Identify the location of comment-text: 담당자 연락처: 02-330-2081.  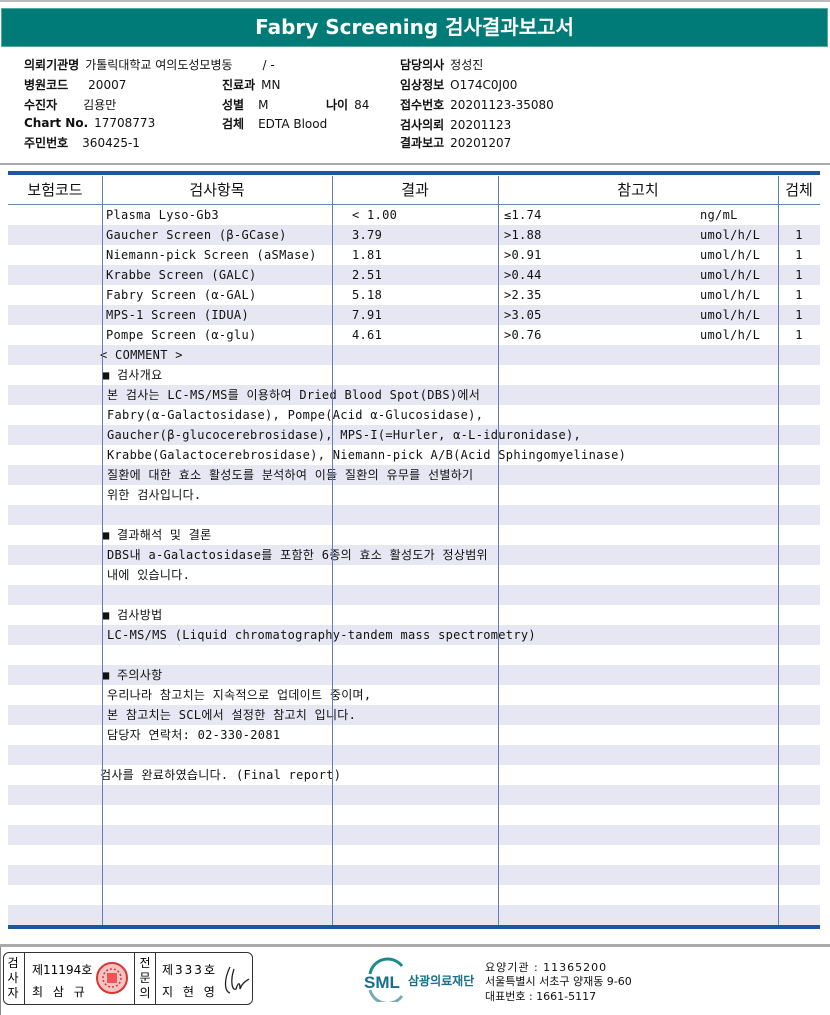
(194, 735).